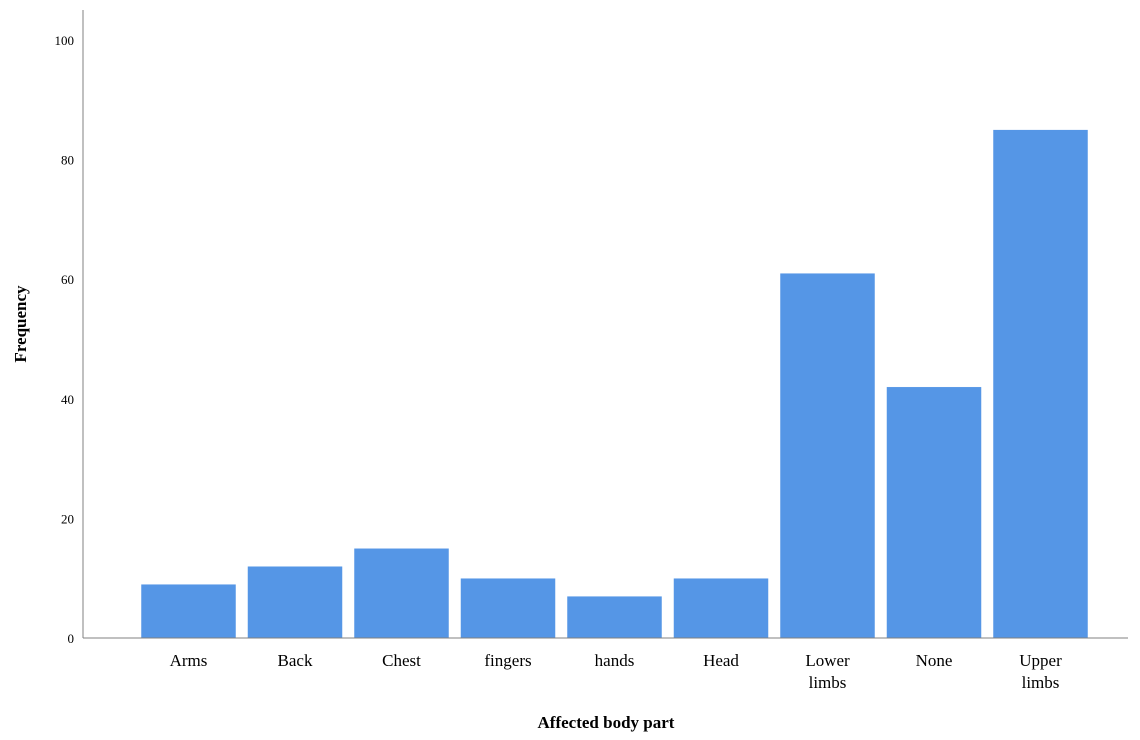  What do you see at coordinates (189, 660) in the screenshot?
I see `x-tick-label: Arms` at bounding box center [189, 660].